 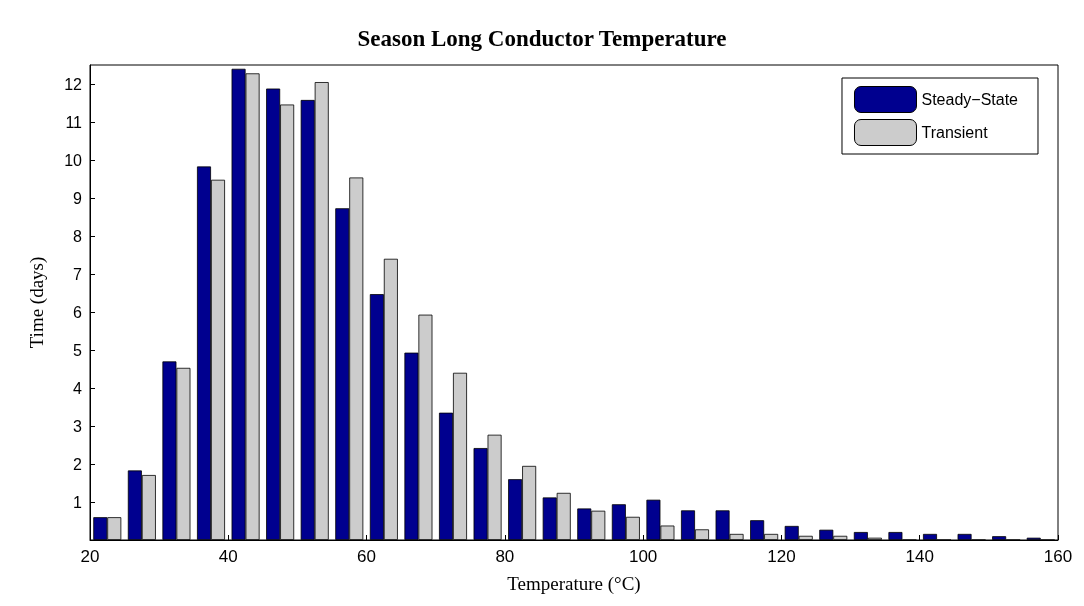 I want to click on y-tick-label: 7, so click(x=78, y=274).